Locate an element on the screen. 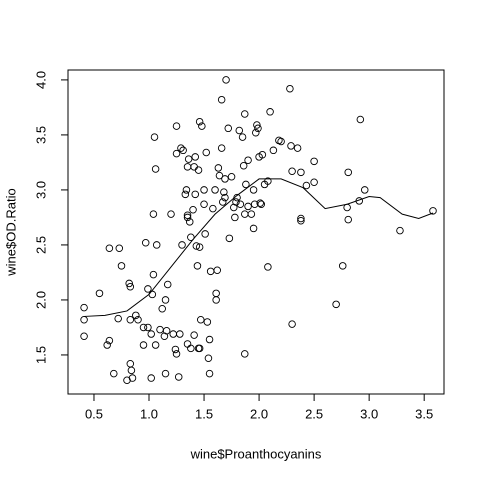 The height and width of the screenshot is (480, 480). x-tick-label: 2.5 is located at coordinates (314, 413).